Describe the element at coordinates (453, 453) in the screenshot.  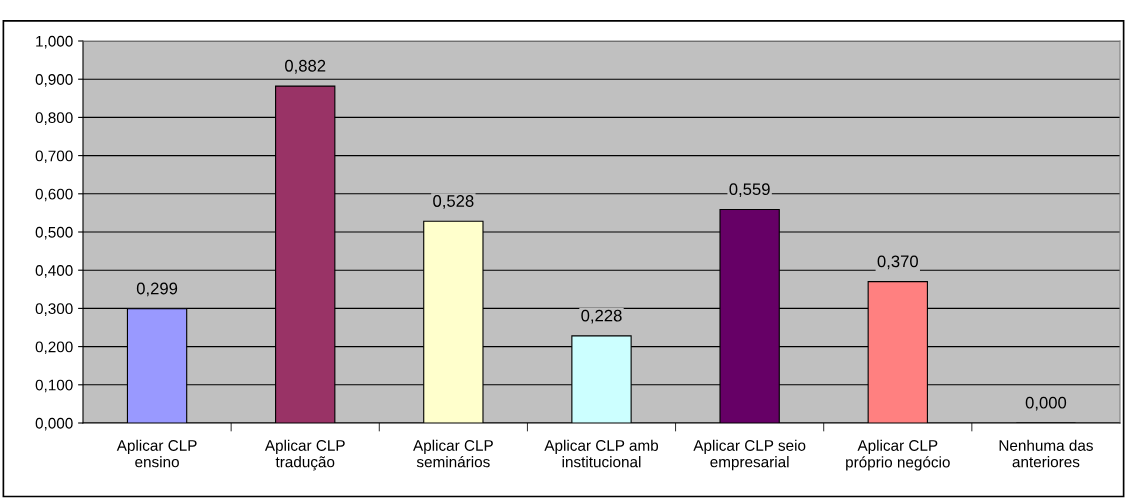
I see `x-tick-label: Aplicar CLP seminários` at that location.